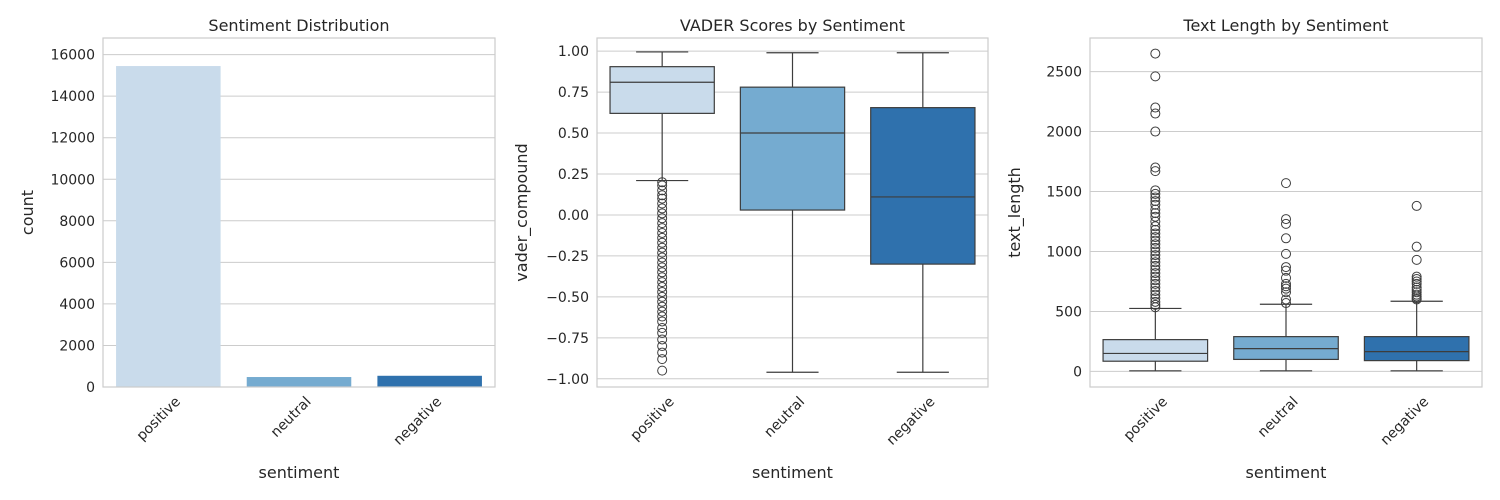  Describe the element at coordinates (573, 52) in the screenshot. I see `y-tick-label: 1.00` at that location.